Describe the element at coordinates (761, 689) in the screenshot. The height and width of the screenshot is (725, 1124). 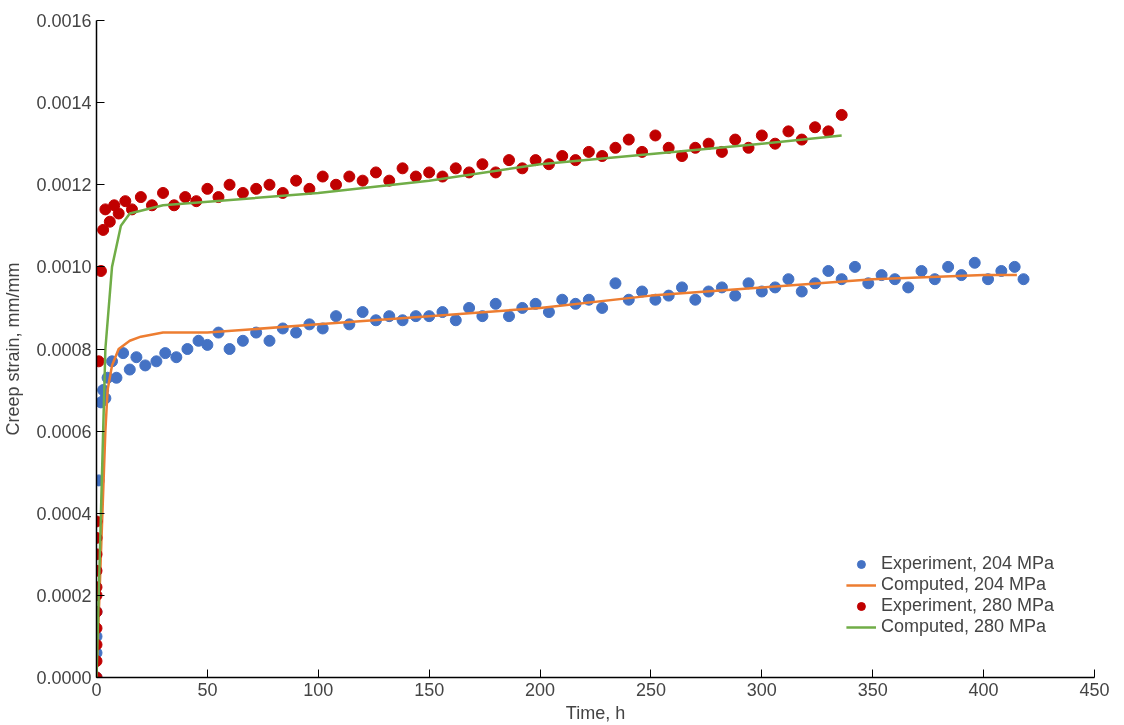
I see `x-tick-label: 300` at that location.